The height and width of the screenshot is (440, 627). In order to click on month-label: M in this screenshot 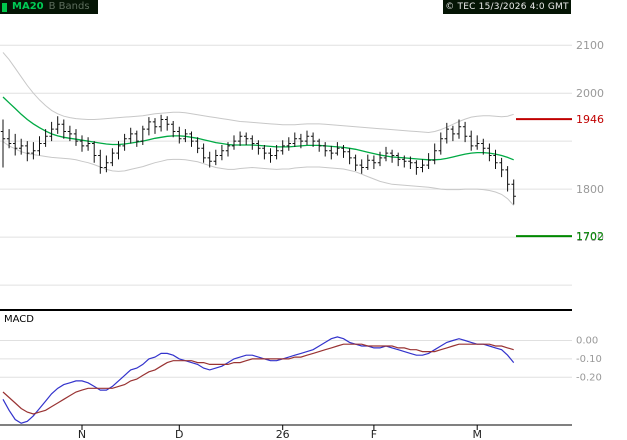, I will do `click(477, 434)`.